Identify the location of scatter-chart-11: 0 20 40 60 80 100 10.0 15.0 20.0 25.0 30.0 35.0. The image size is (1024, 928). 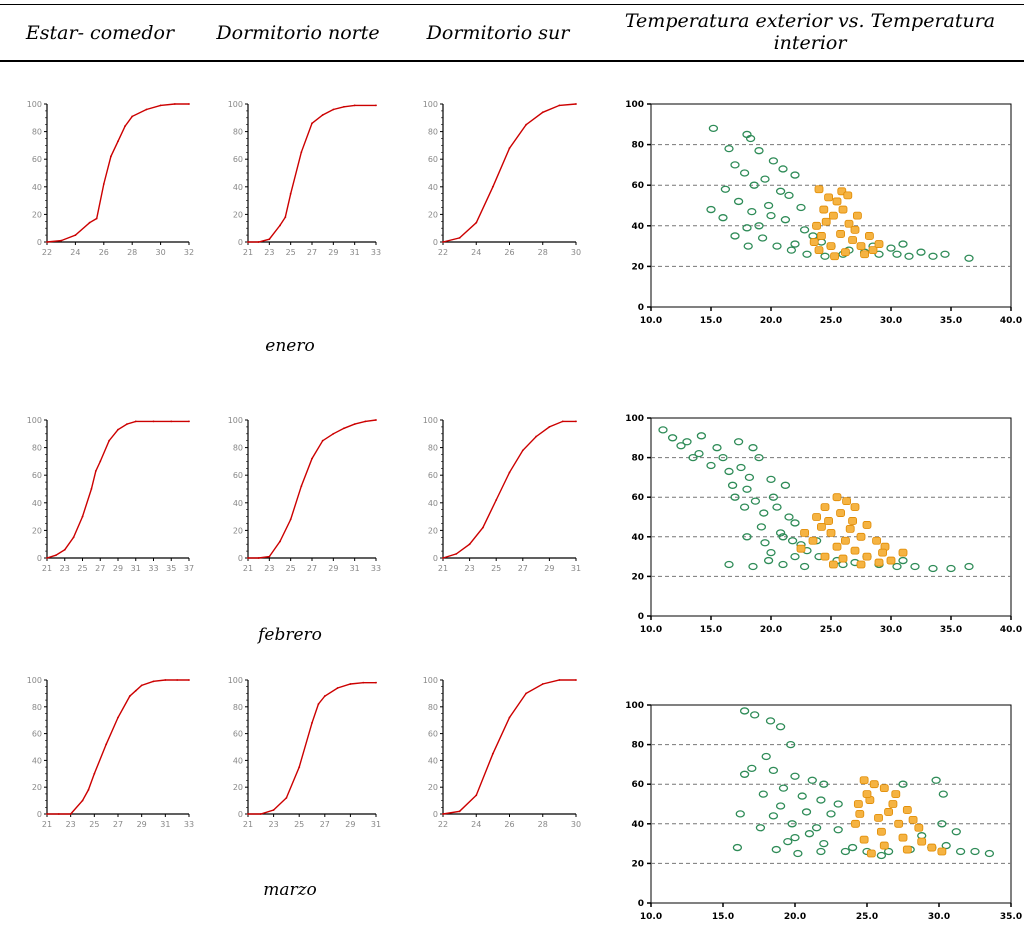
(823, 811).